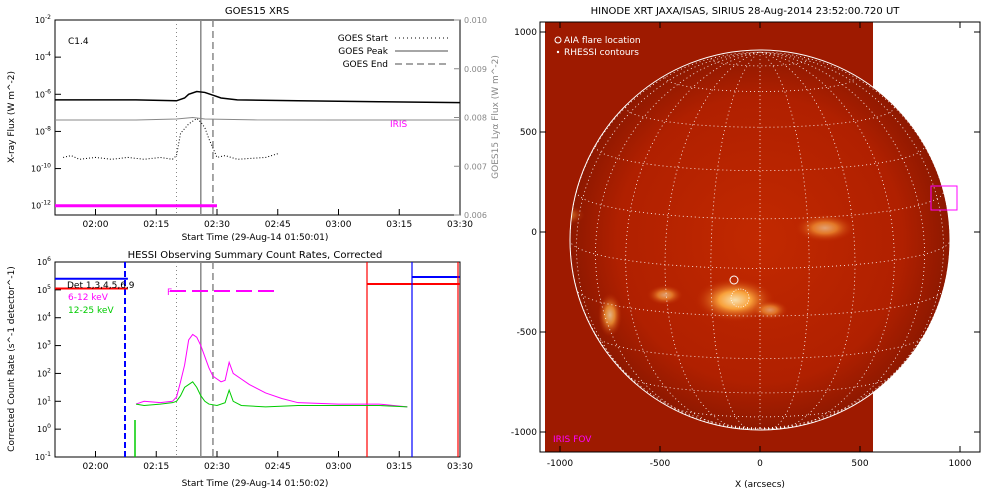 The width and height of the screenshot is (1000, 500). Describe the element at coordinates (399, 467) in the screenshot. I see `hessi-x-tick-label: 03:15` at that location.